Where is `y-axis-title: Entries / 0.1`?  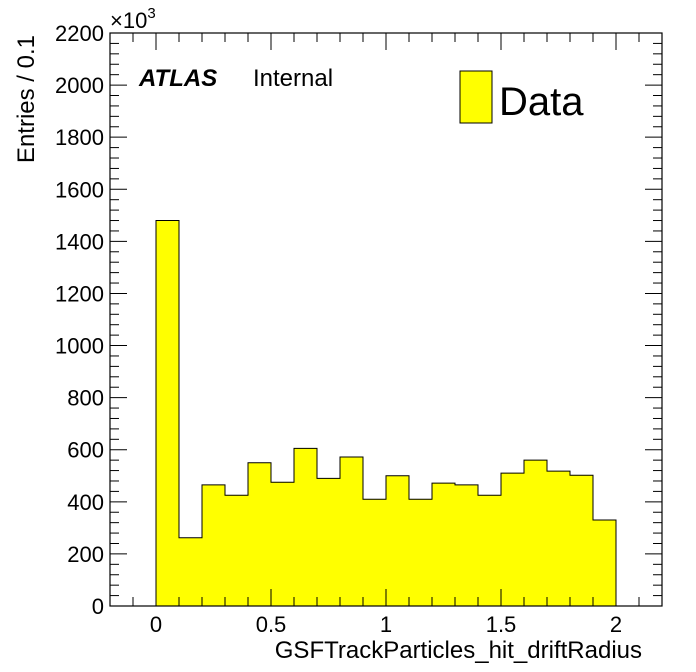 y-axis-title: Entries / 0.1 is located at coordinates (26, 99).